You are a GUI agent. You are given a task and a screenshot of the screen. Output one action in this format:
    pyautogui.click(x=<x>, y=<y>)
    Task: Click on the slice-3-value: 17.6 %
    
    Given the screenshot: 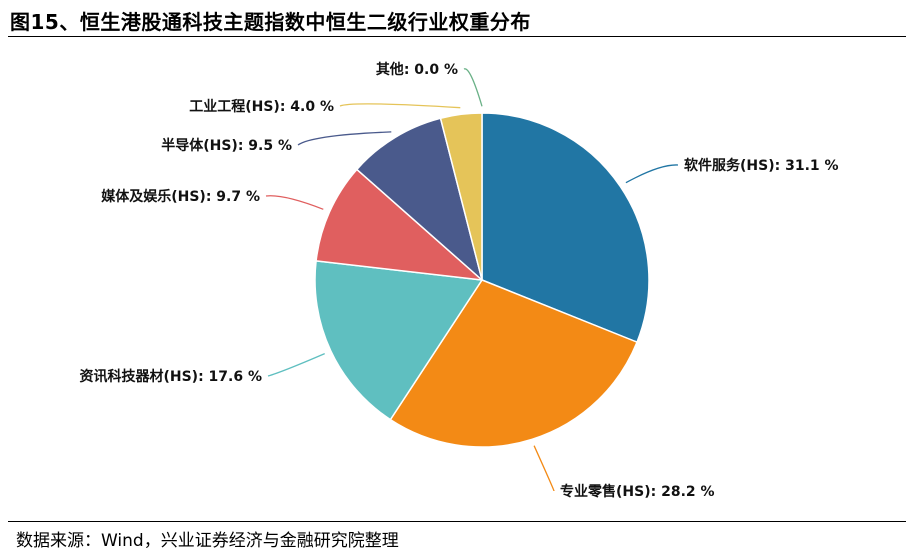 What is the action you would take?
    pyautogui.click(x=235, y=377)
    